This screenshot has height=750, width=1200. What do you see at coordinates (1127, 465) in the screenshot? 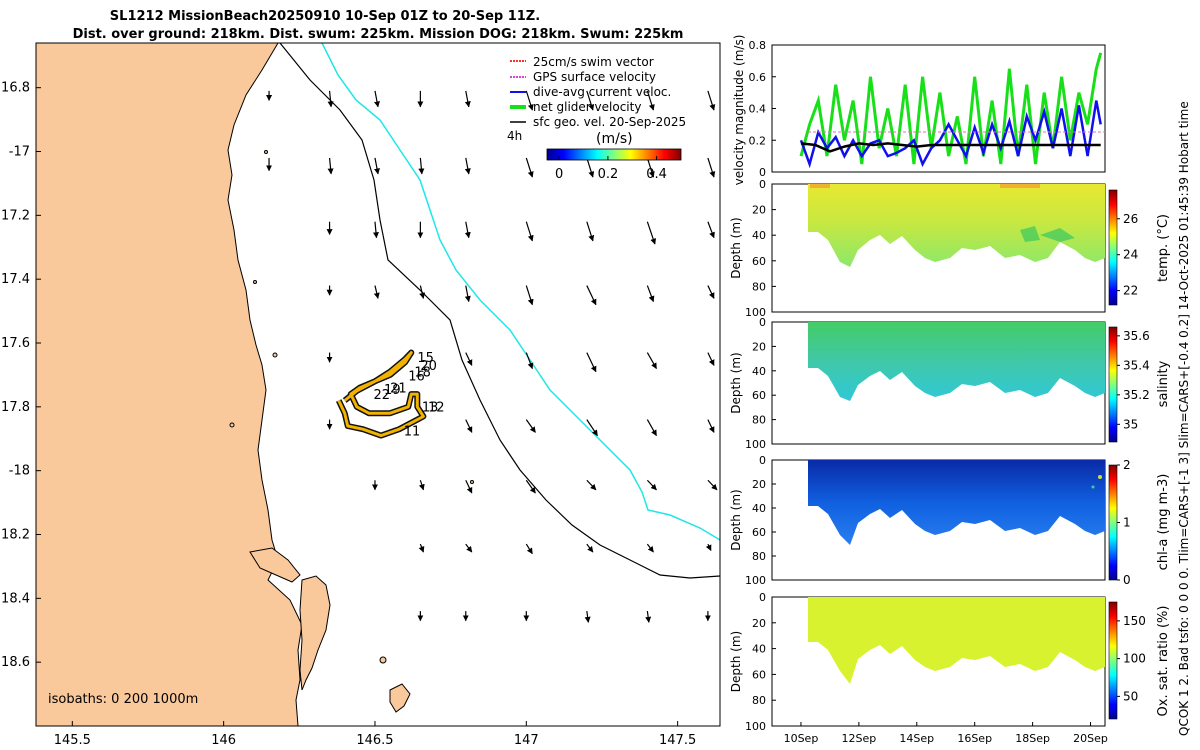
I see `colorbar-tick-label: 2` at bounding box center [1127, 465].